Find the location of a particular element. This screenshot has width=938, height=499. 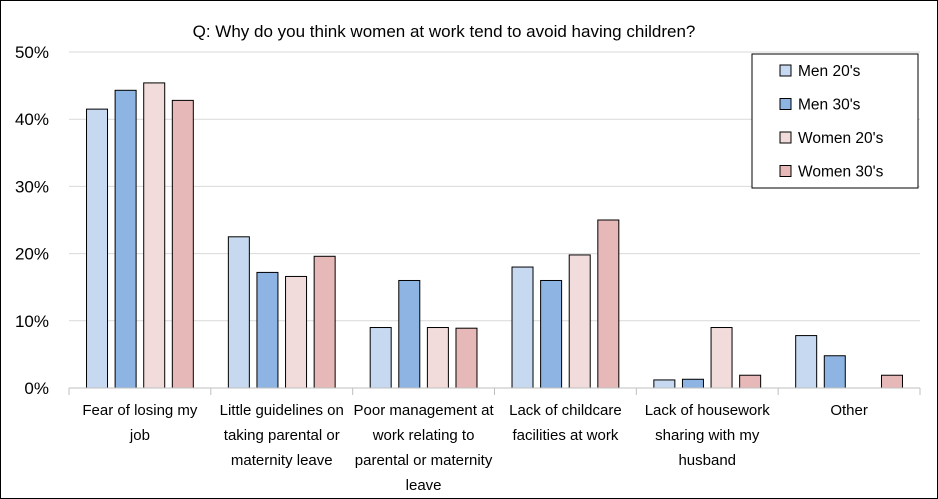

y-tick-label: 0% is located at coordinates (36, 388).